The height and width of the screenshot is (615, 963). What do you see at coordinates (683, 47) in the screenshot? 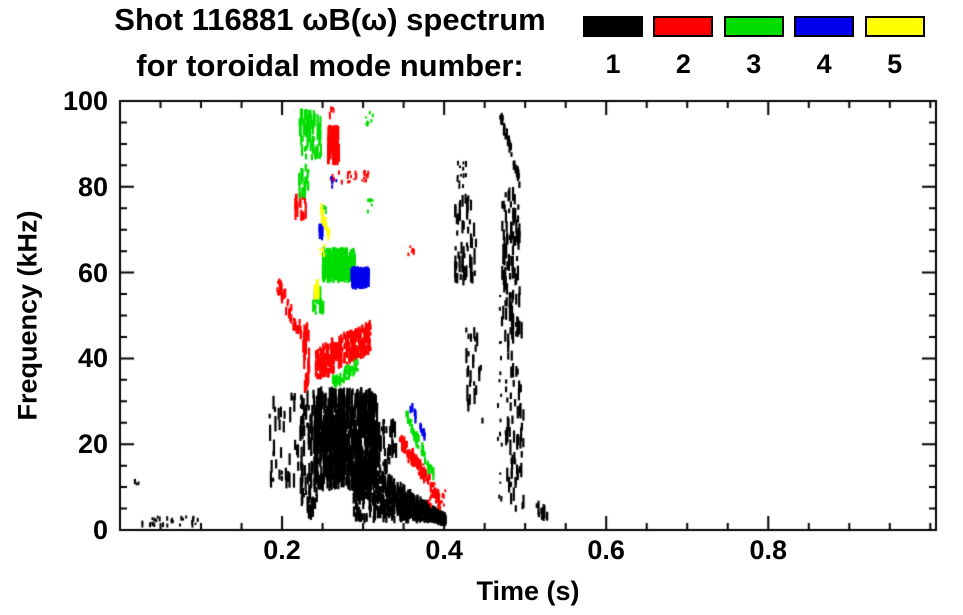
I see `legend-item-mode-2: 2` at bounding box center [683, 47].